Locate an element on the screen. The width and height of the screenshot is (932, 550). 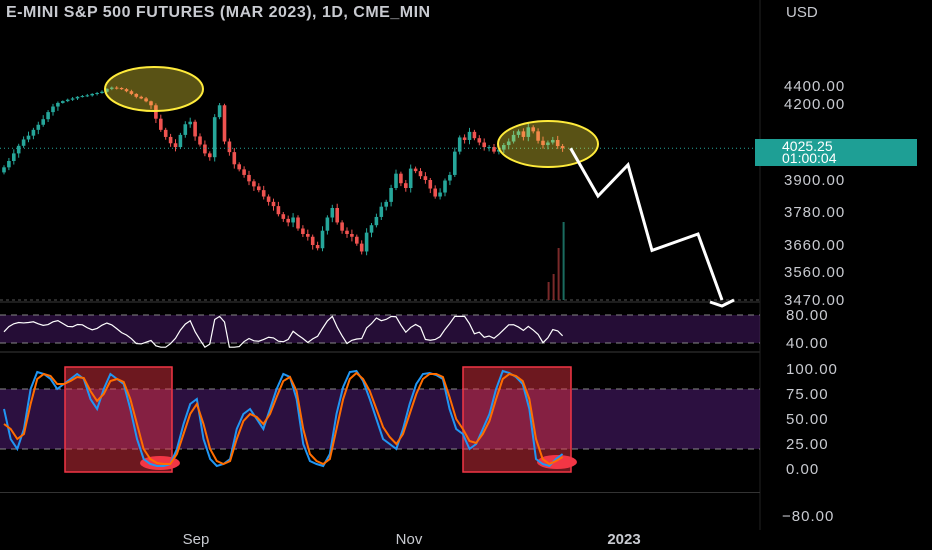
volume-bars is located at coordinates (556, 261).